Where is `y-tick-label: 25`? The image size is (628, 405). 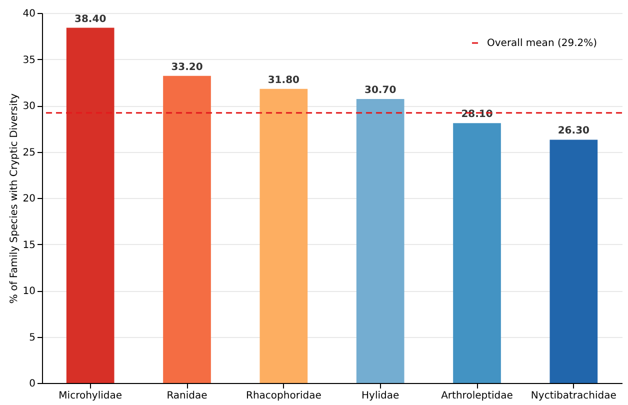
y-tick-label: 25 is located at coordinates (29, 152).